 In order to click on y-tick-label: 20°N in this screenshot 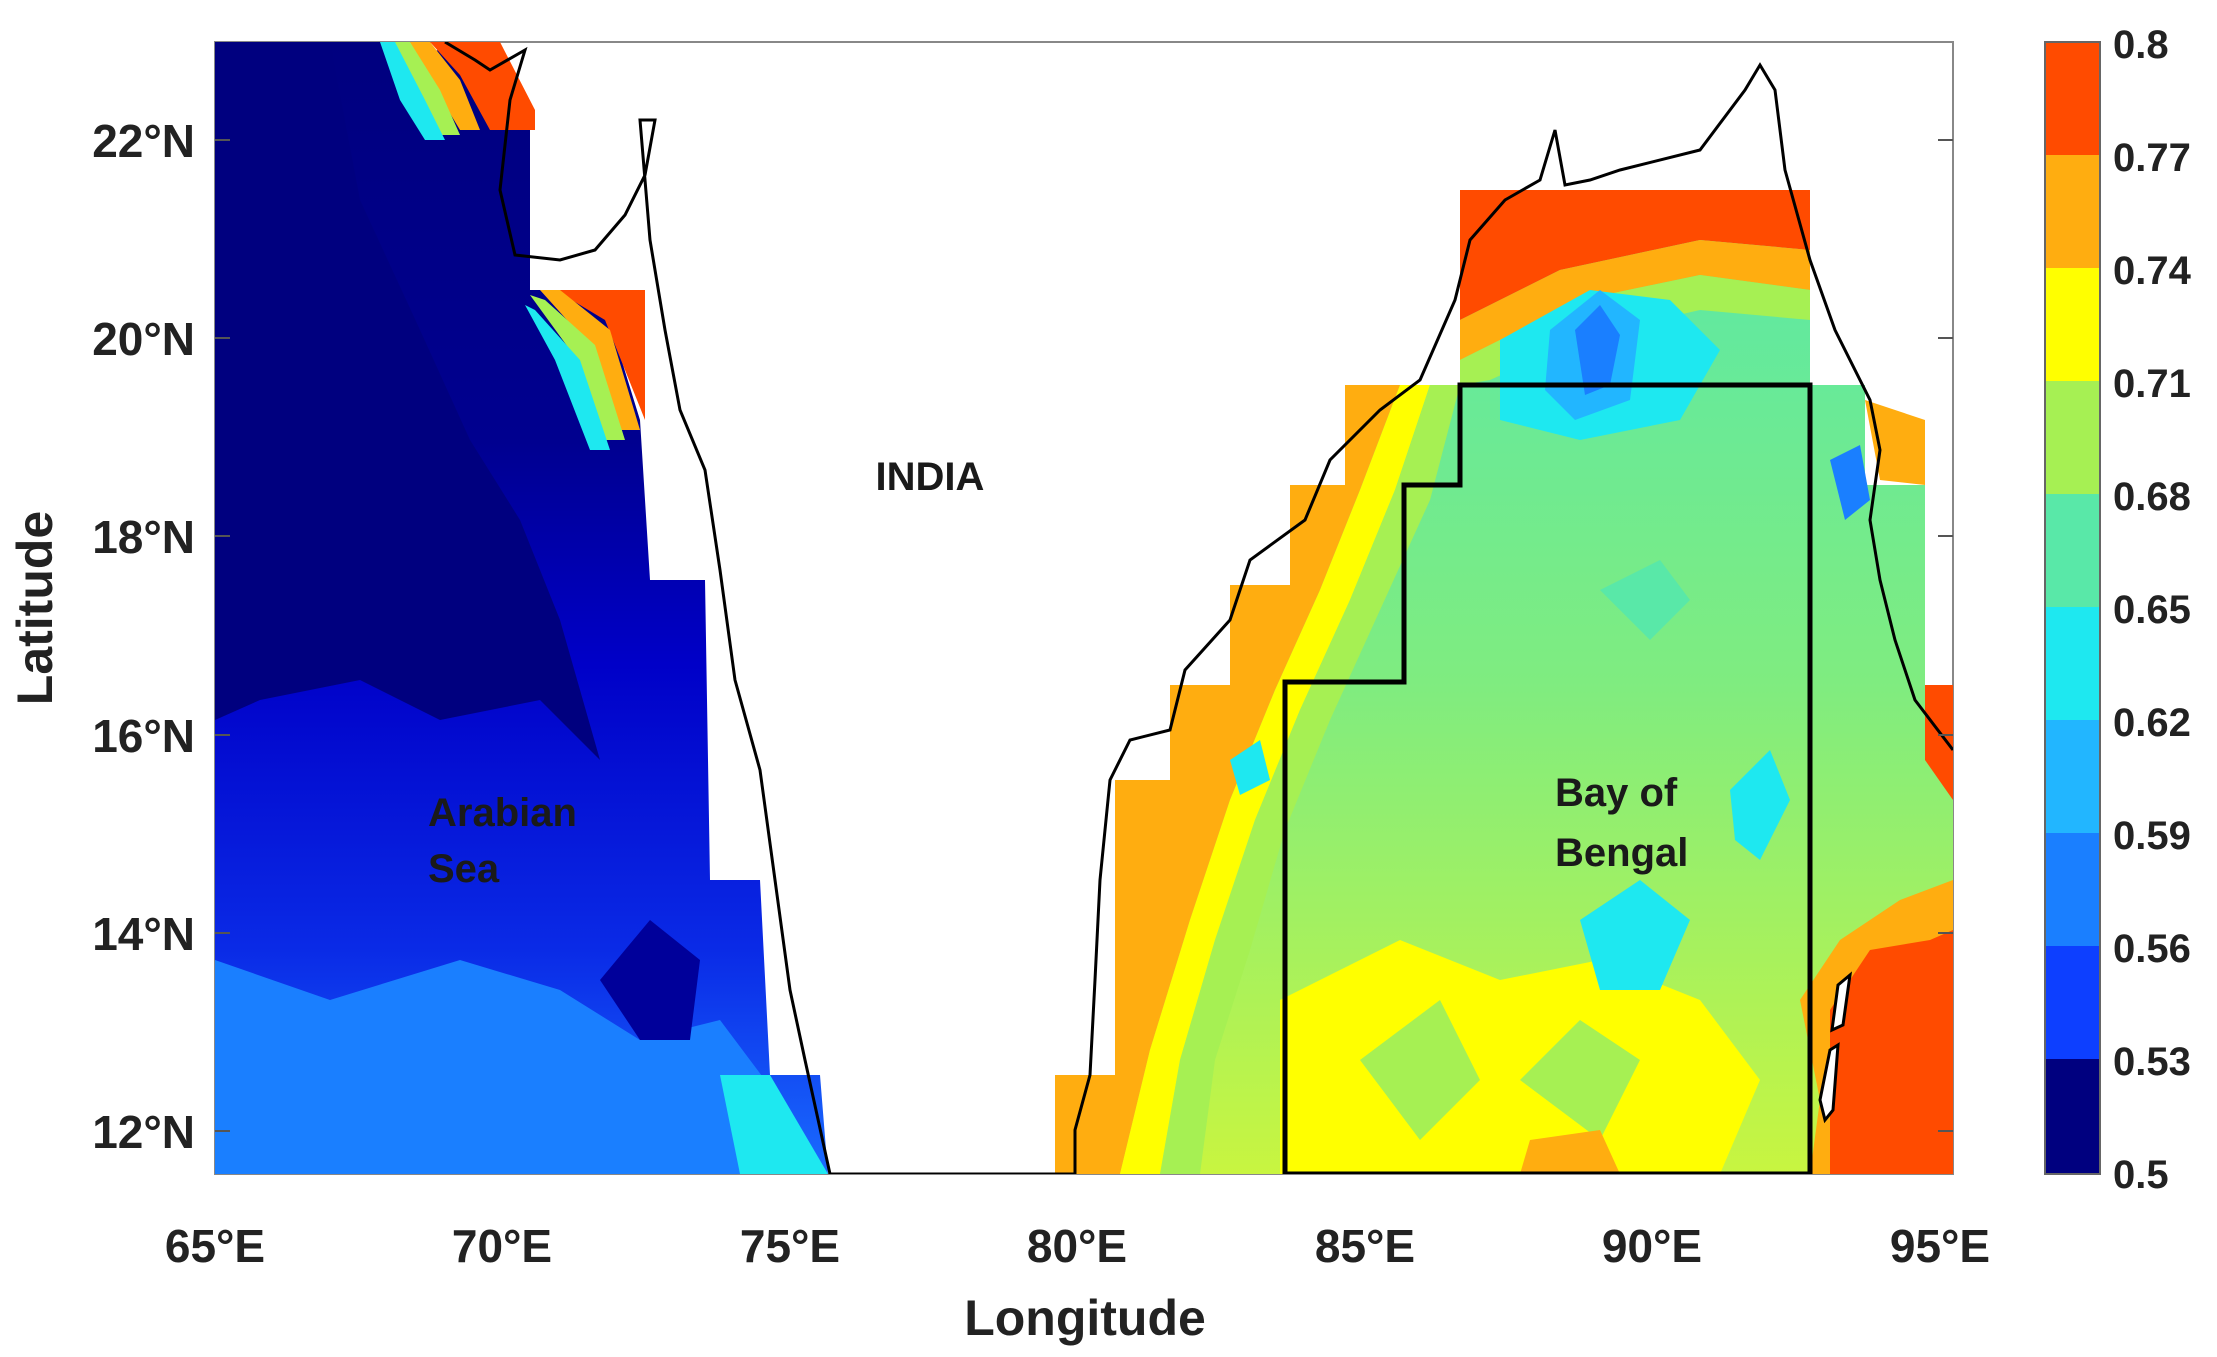, I will do `click(143, 339)`.